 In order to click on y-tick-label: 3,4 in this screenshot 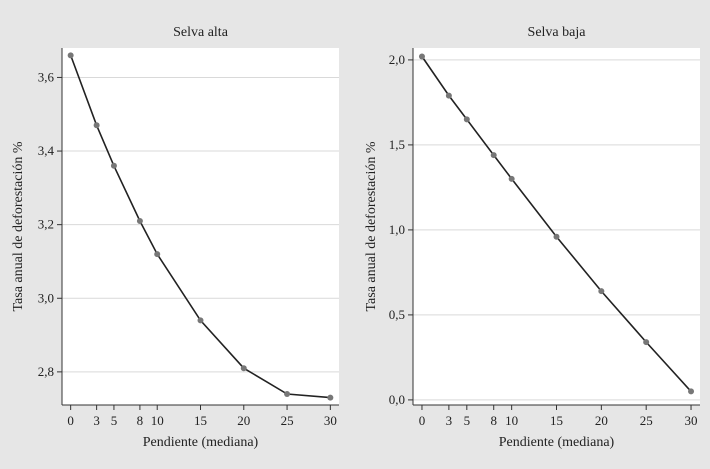, I will do `click(46, 150)`.